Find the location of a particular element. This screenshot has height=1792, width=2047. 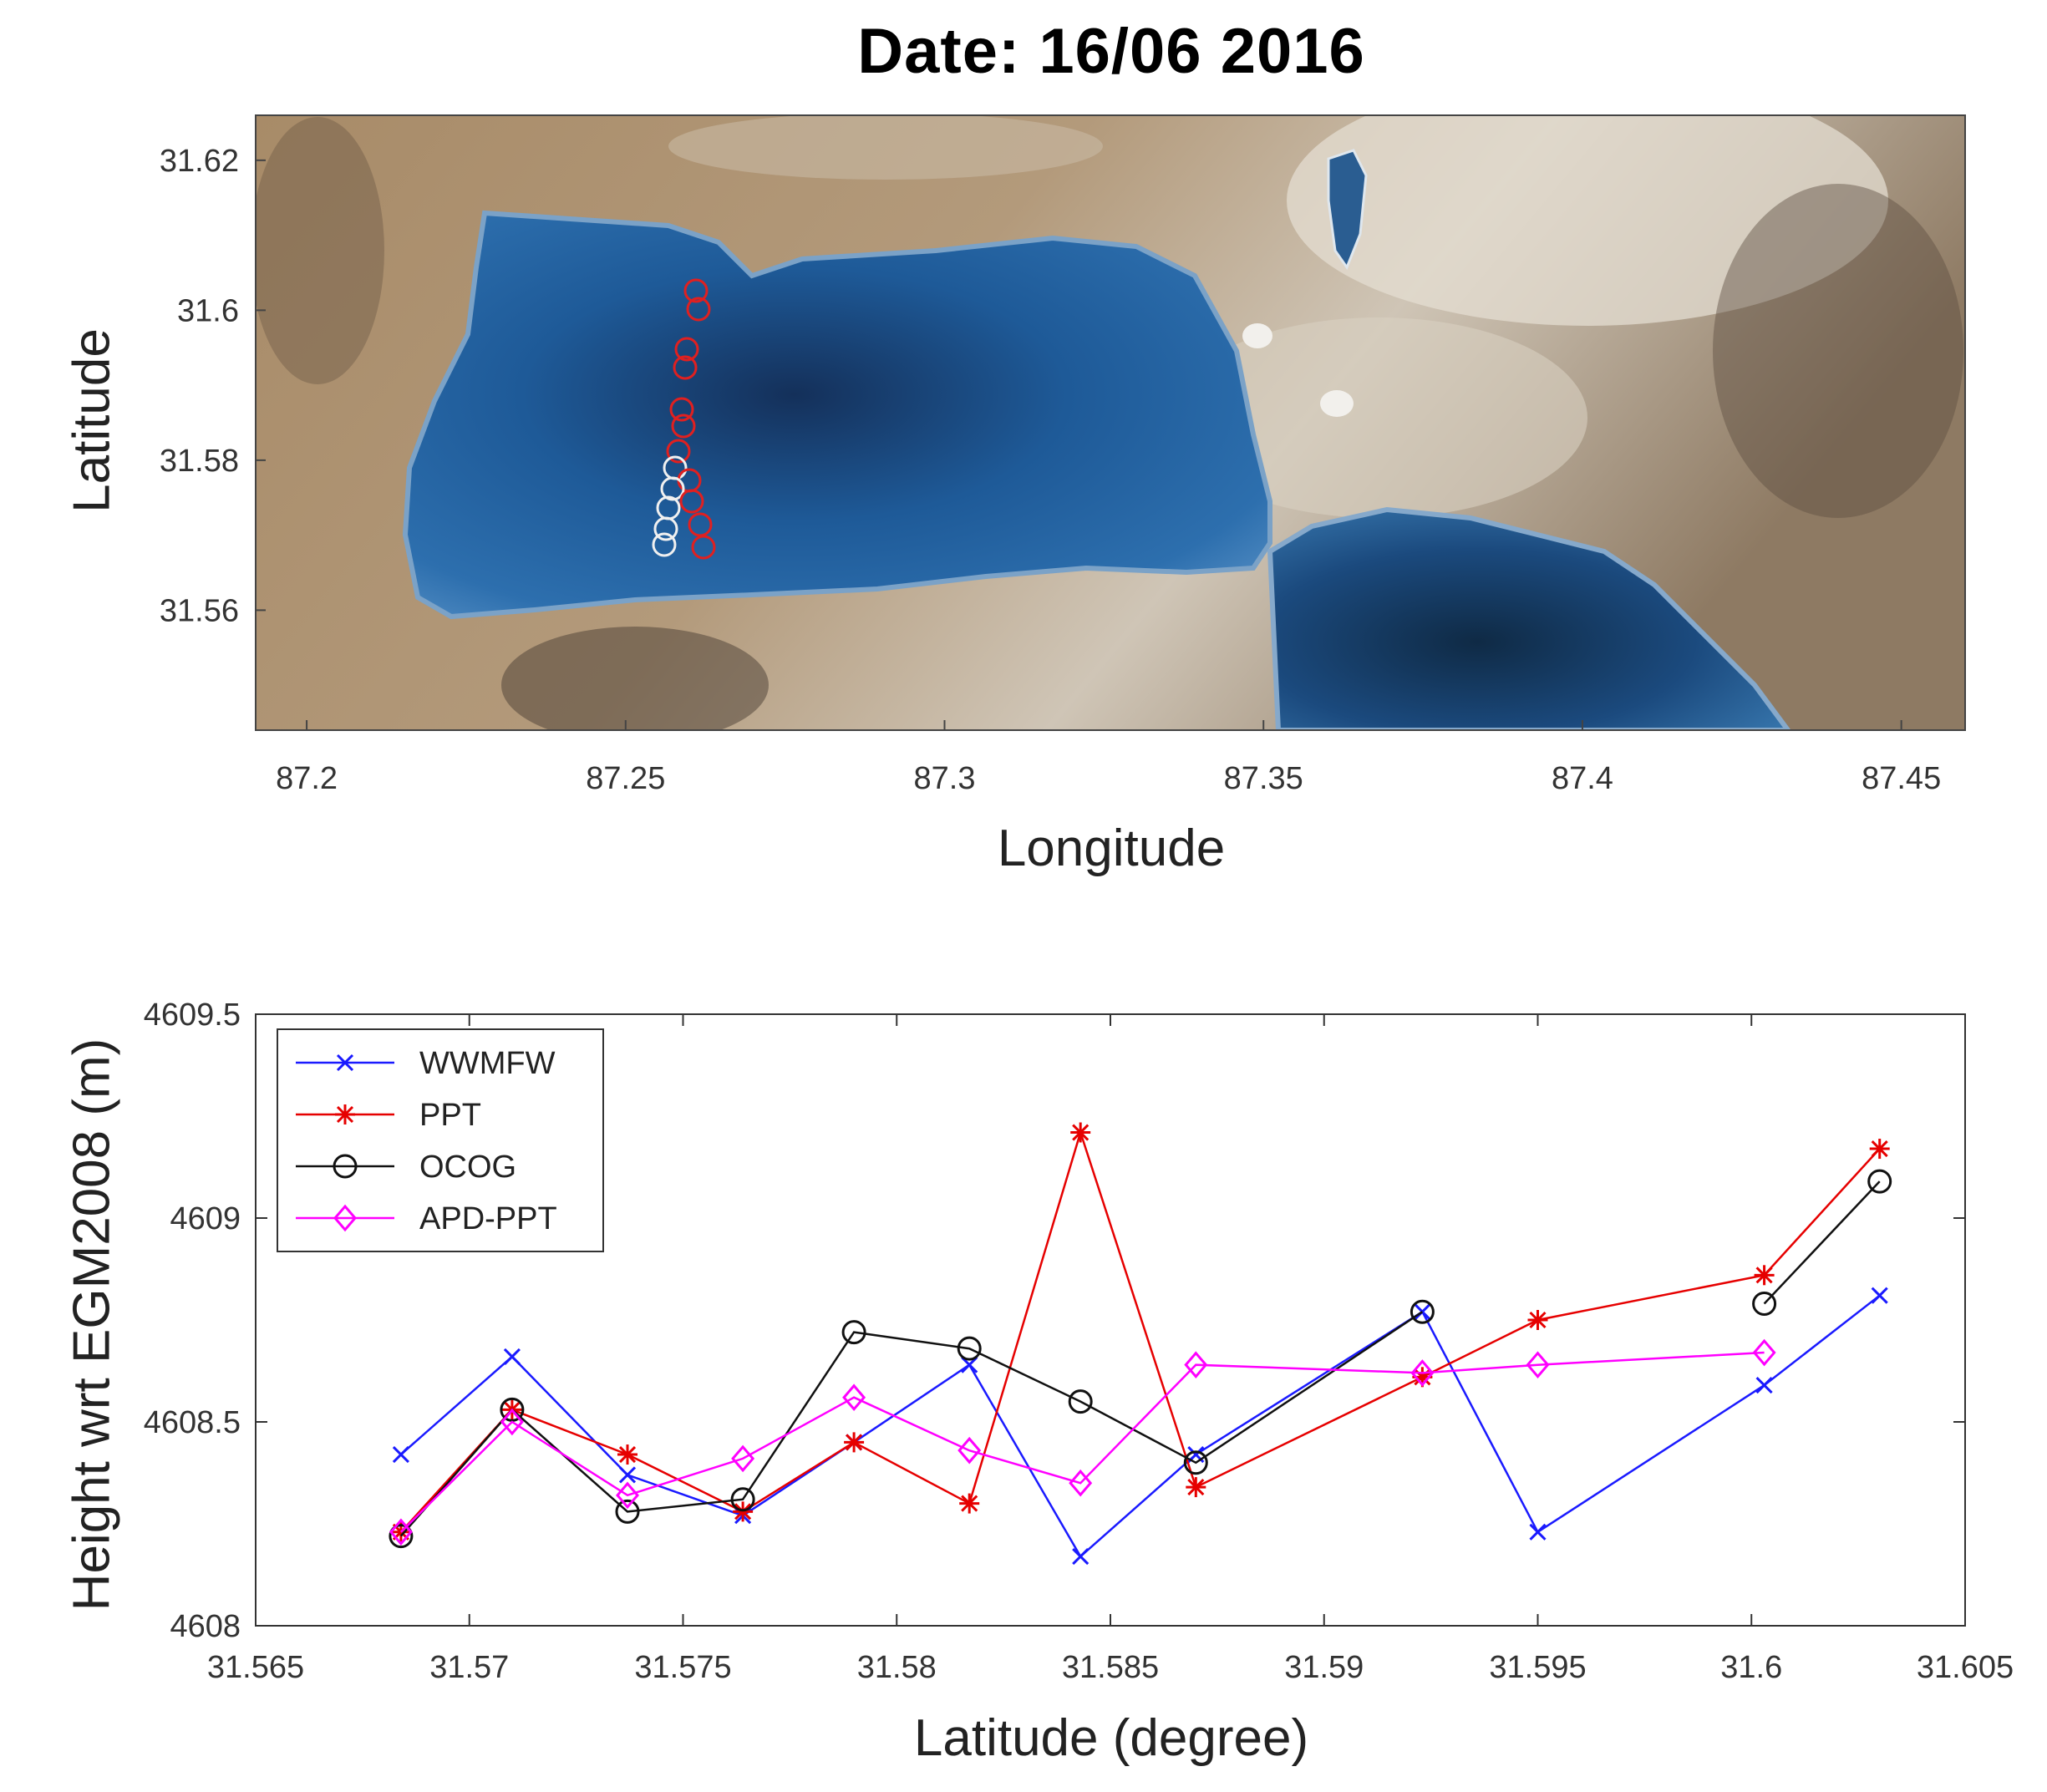

chart-xtick-label: 31.6 is located at coordinates (1751, 1668).